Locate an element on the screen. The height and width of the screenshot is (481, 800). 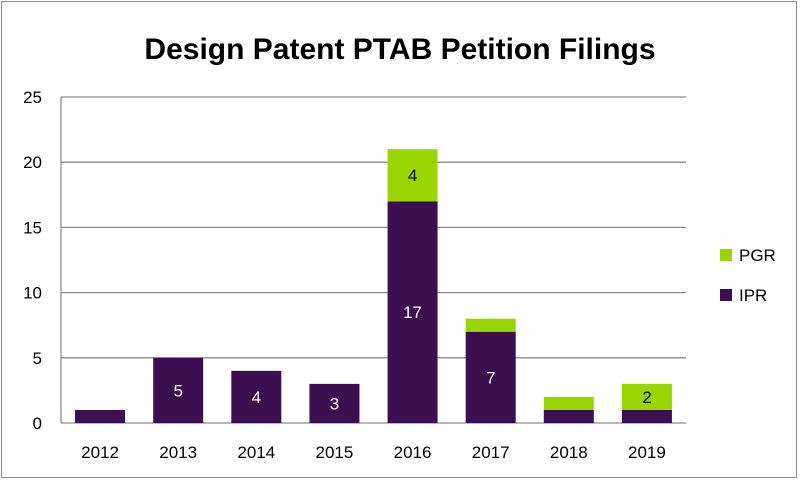
bar-ipr-2019 is located at coordinates (646, 416).